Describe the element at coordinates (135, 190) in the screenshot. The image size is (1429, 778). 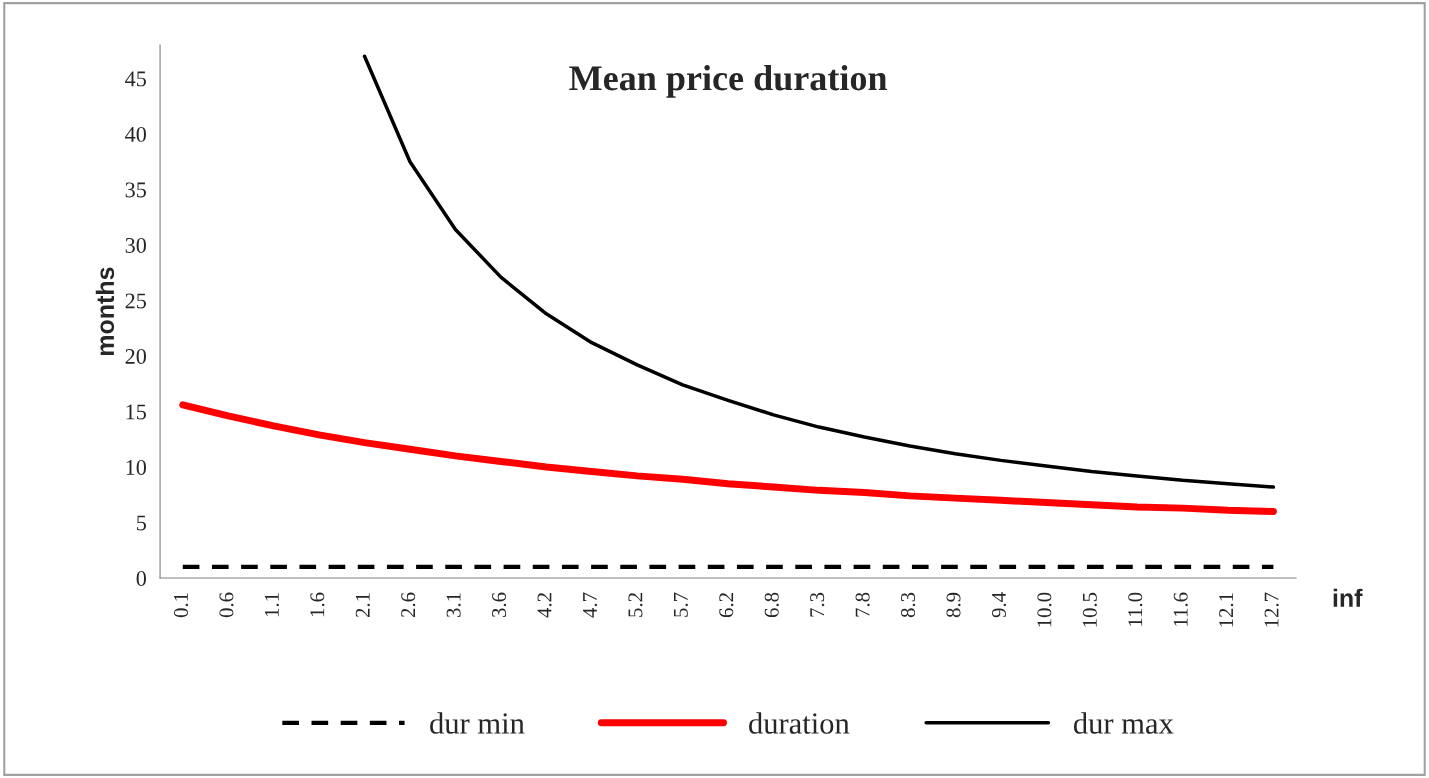
I see `y-tick-label: 35` at that location.